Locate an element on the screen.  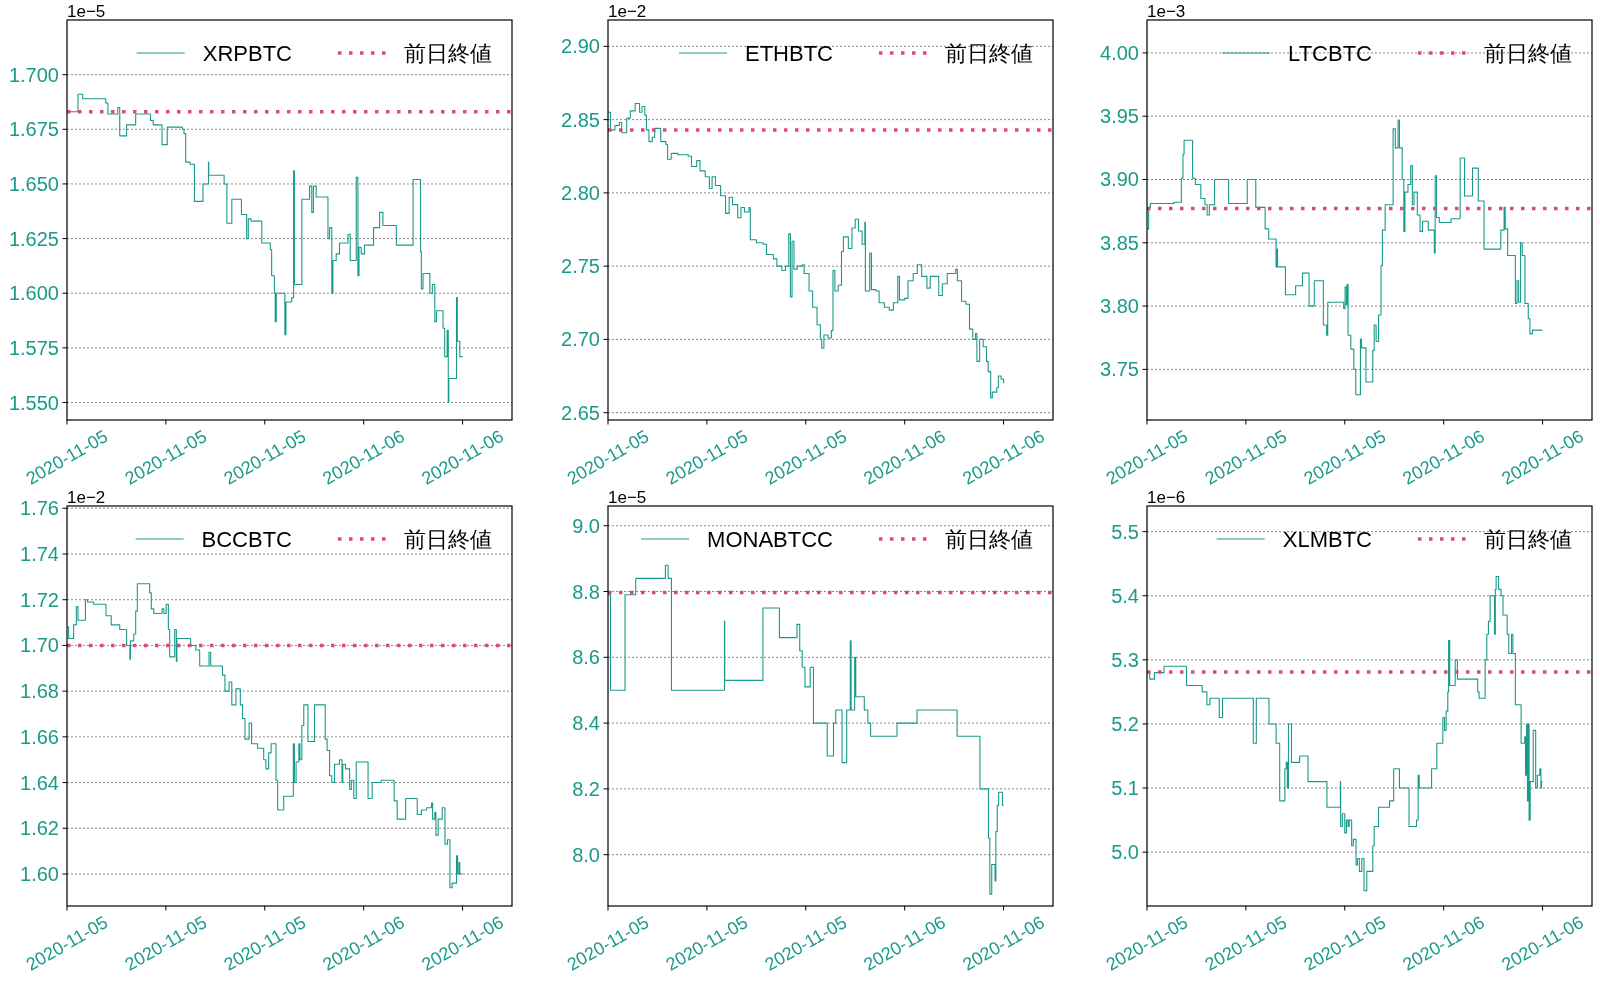
y-tick-label: 5.0 is located at coordinates (1125, 852).